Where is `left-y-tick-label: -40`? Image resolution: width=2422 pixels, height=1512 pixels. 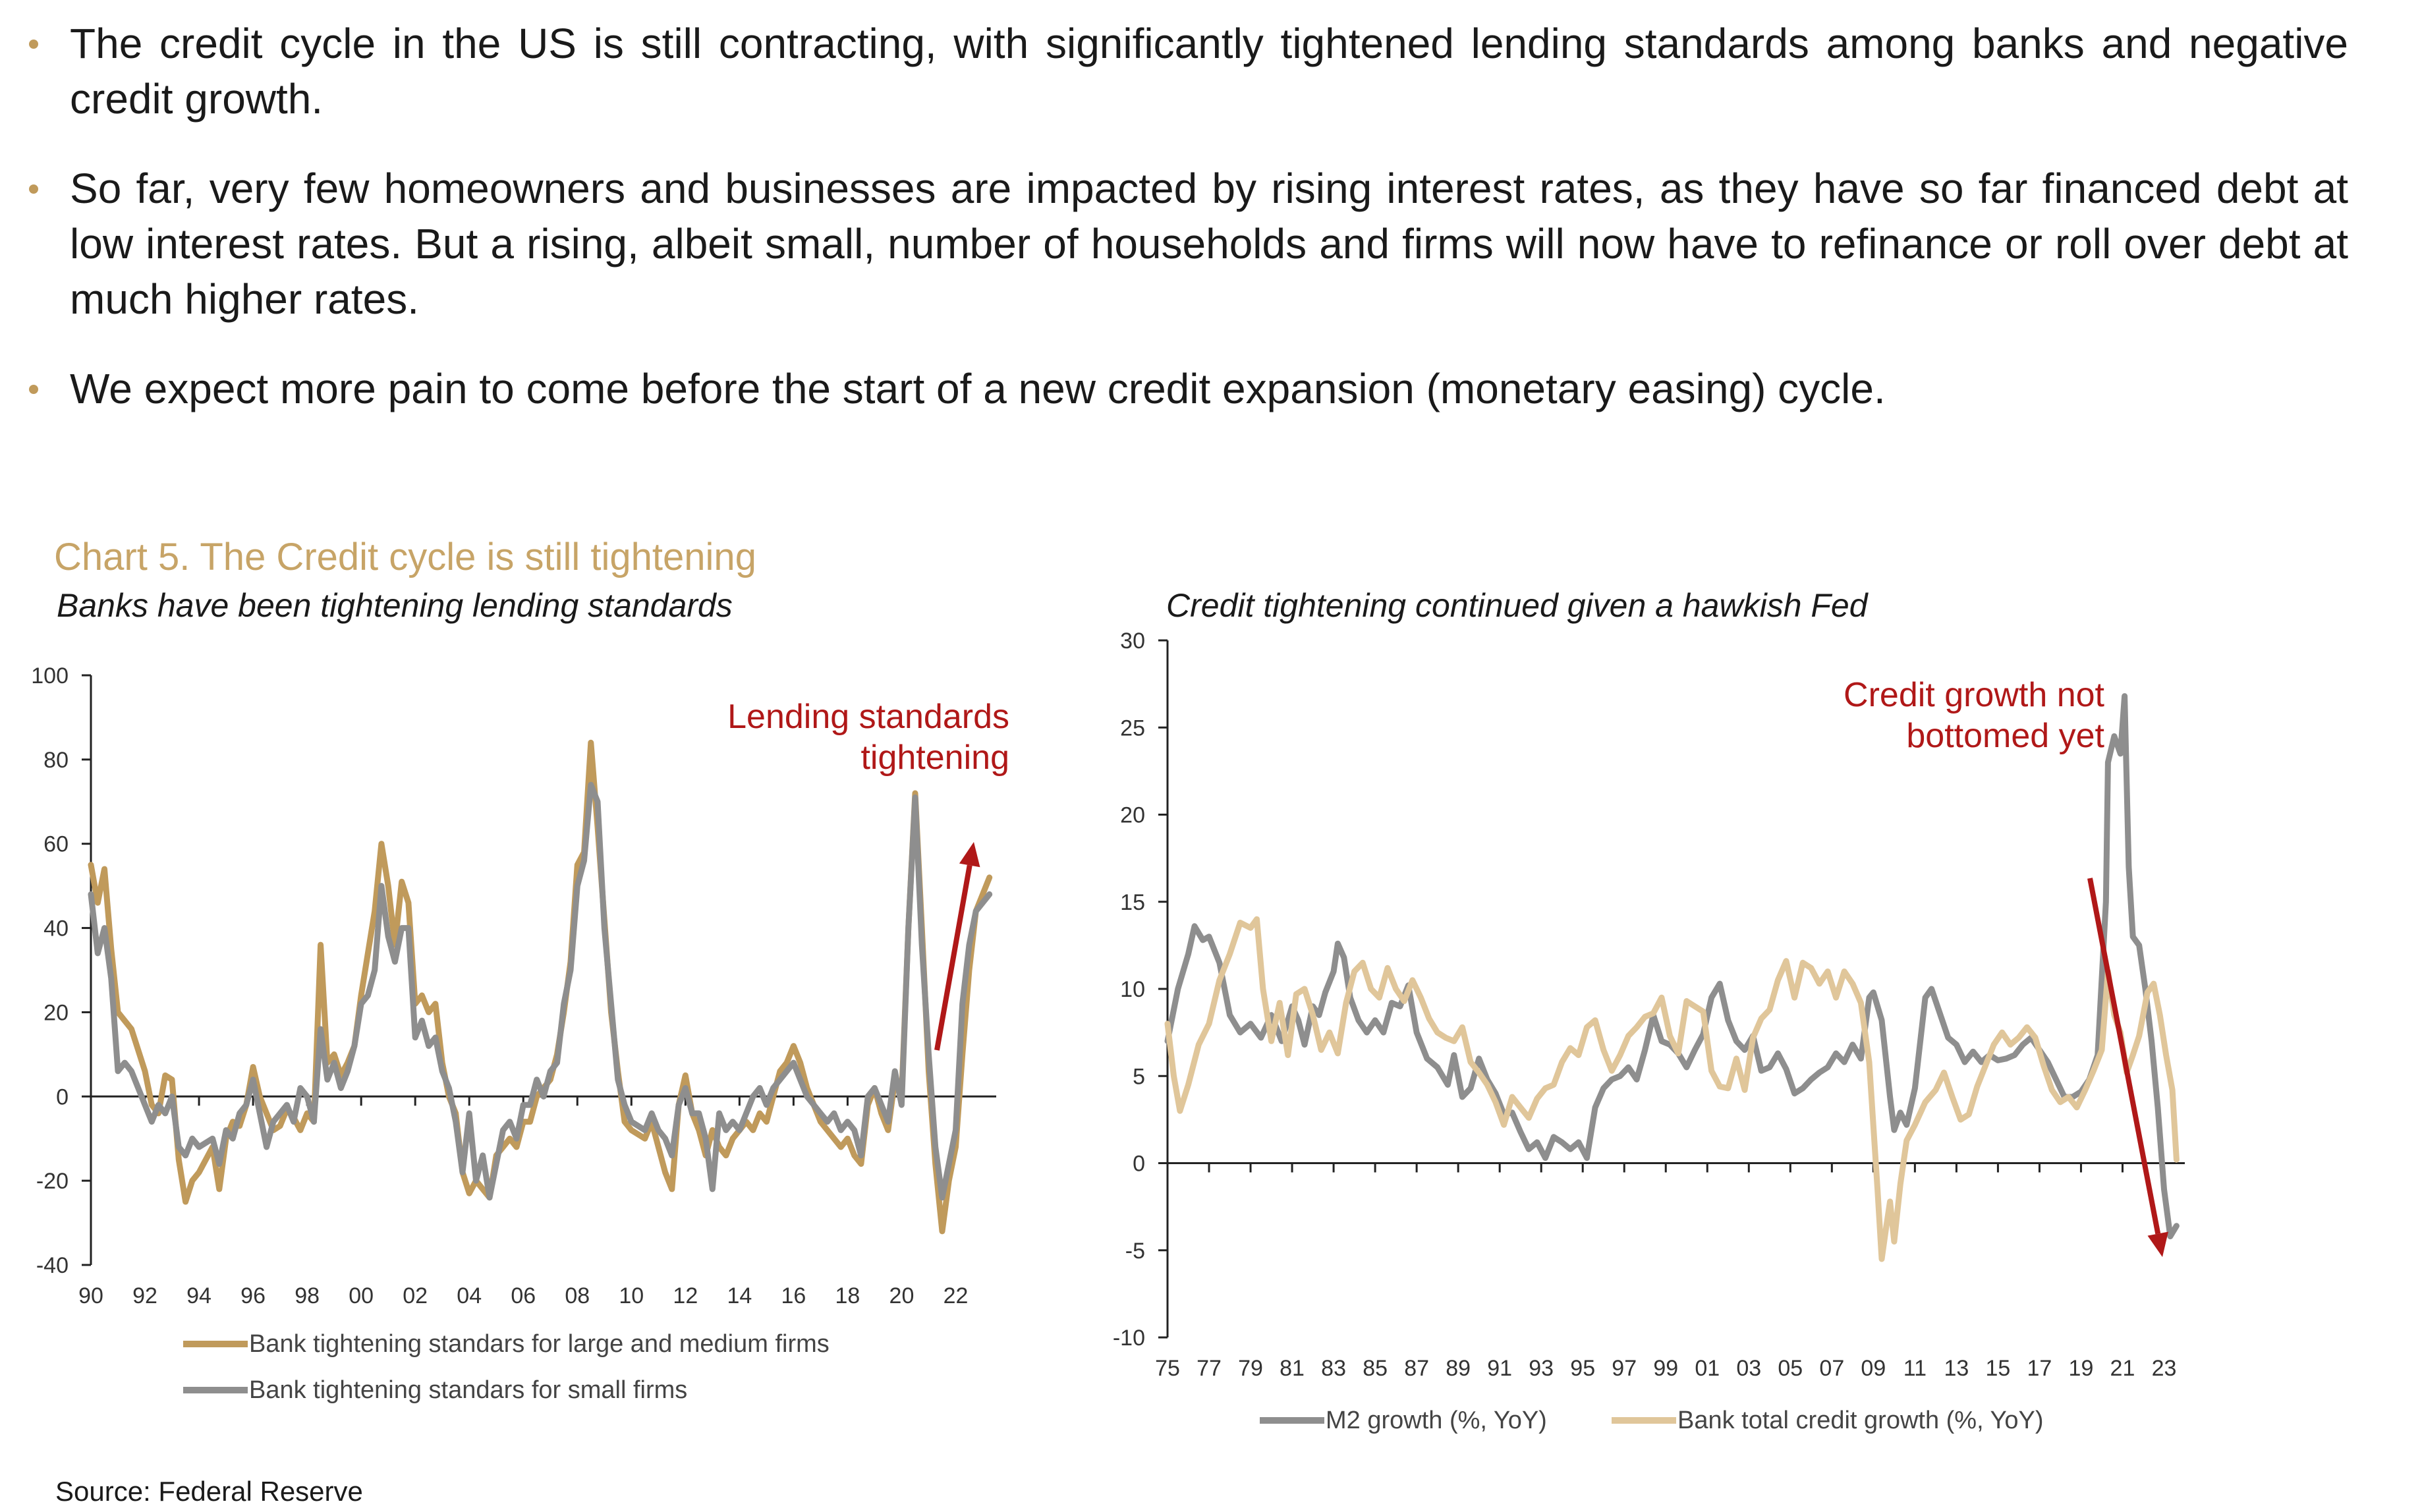
left-y-tick-label: -40 is located at coordinates (52, 1265).